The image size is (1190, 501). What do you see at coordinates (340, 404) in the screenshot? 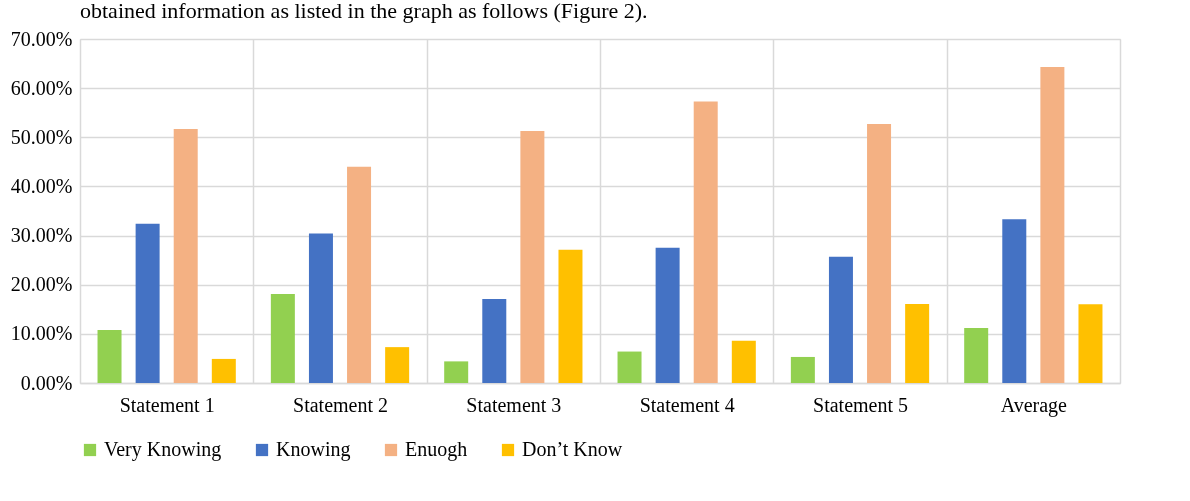
I see `x-tick-label: Statement 2` at bounding box center [340, 404].